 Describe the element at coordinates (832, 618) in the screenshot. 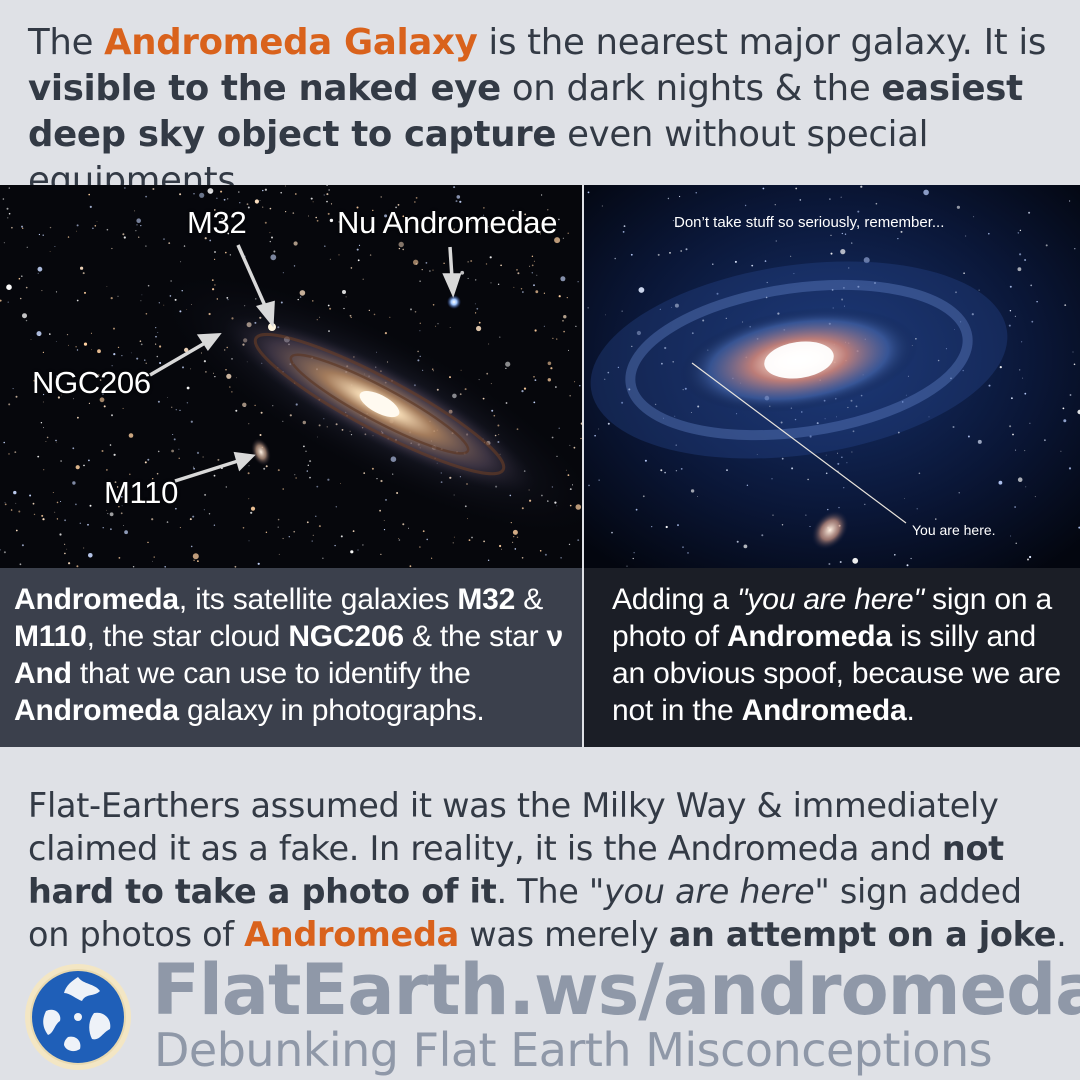

I see `caption-text: sign on a photo of` at that location.